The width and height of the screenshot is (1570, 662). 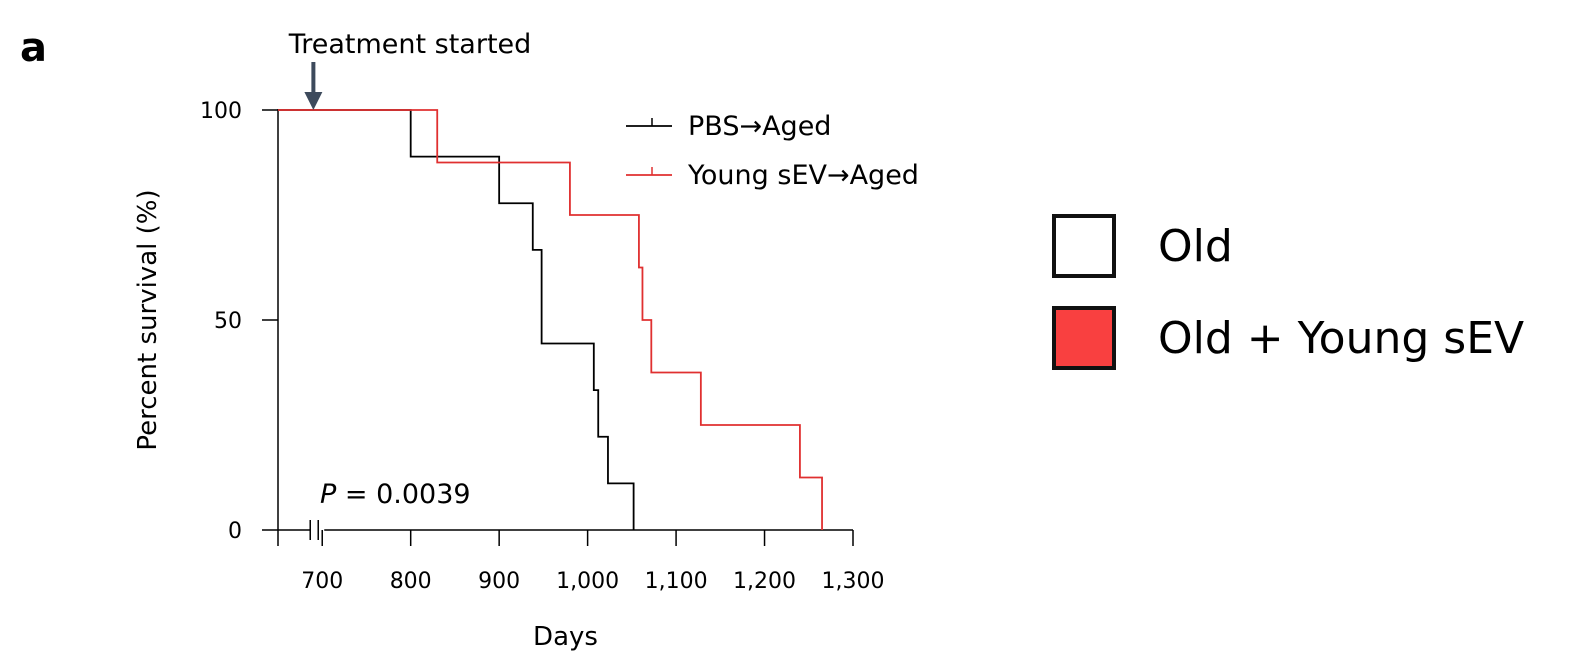 I want to click on x-axis-title: Days, so click(x=565, y=637).